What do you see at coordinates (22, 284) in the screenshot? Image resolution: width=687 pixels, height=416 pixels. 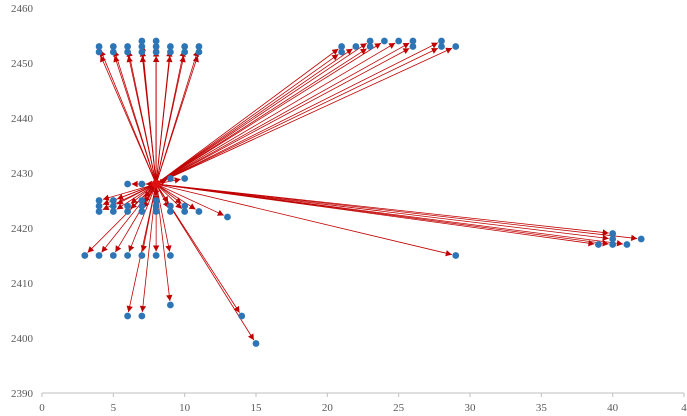 I see `y-tick-label: 2410` at bounding box center [22, 284].